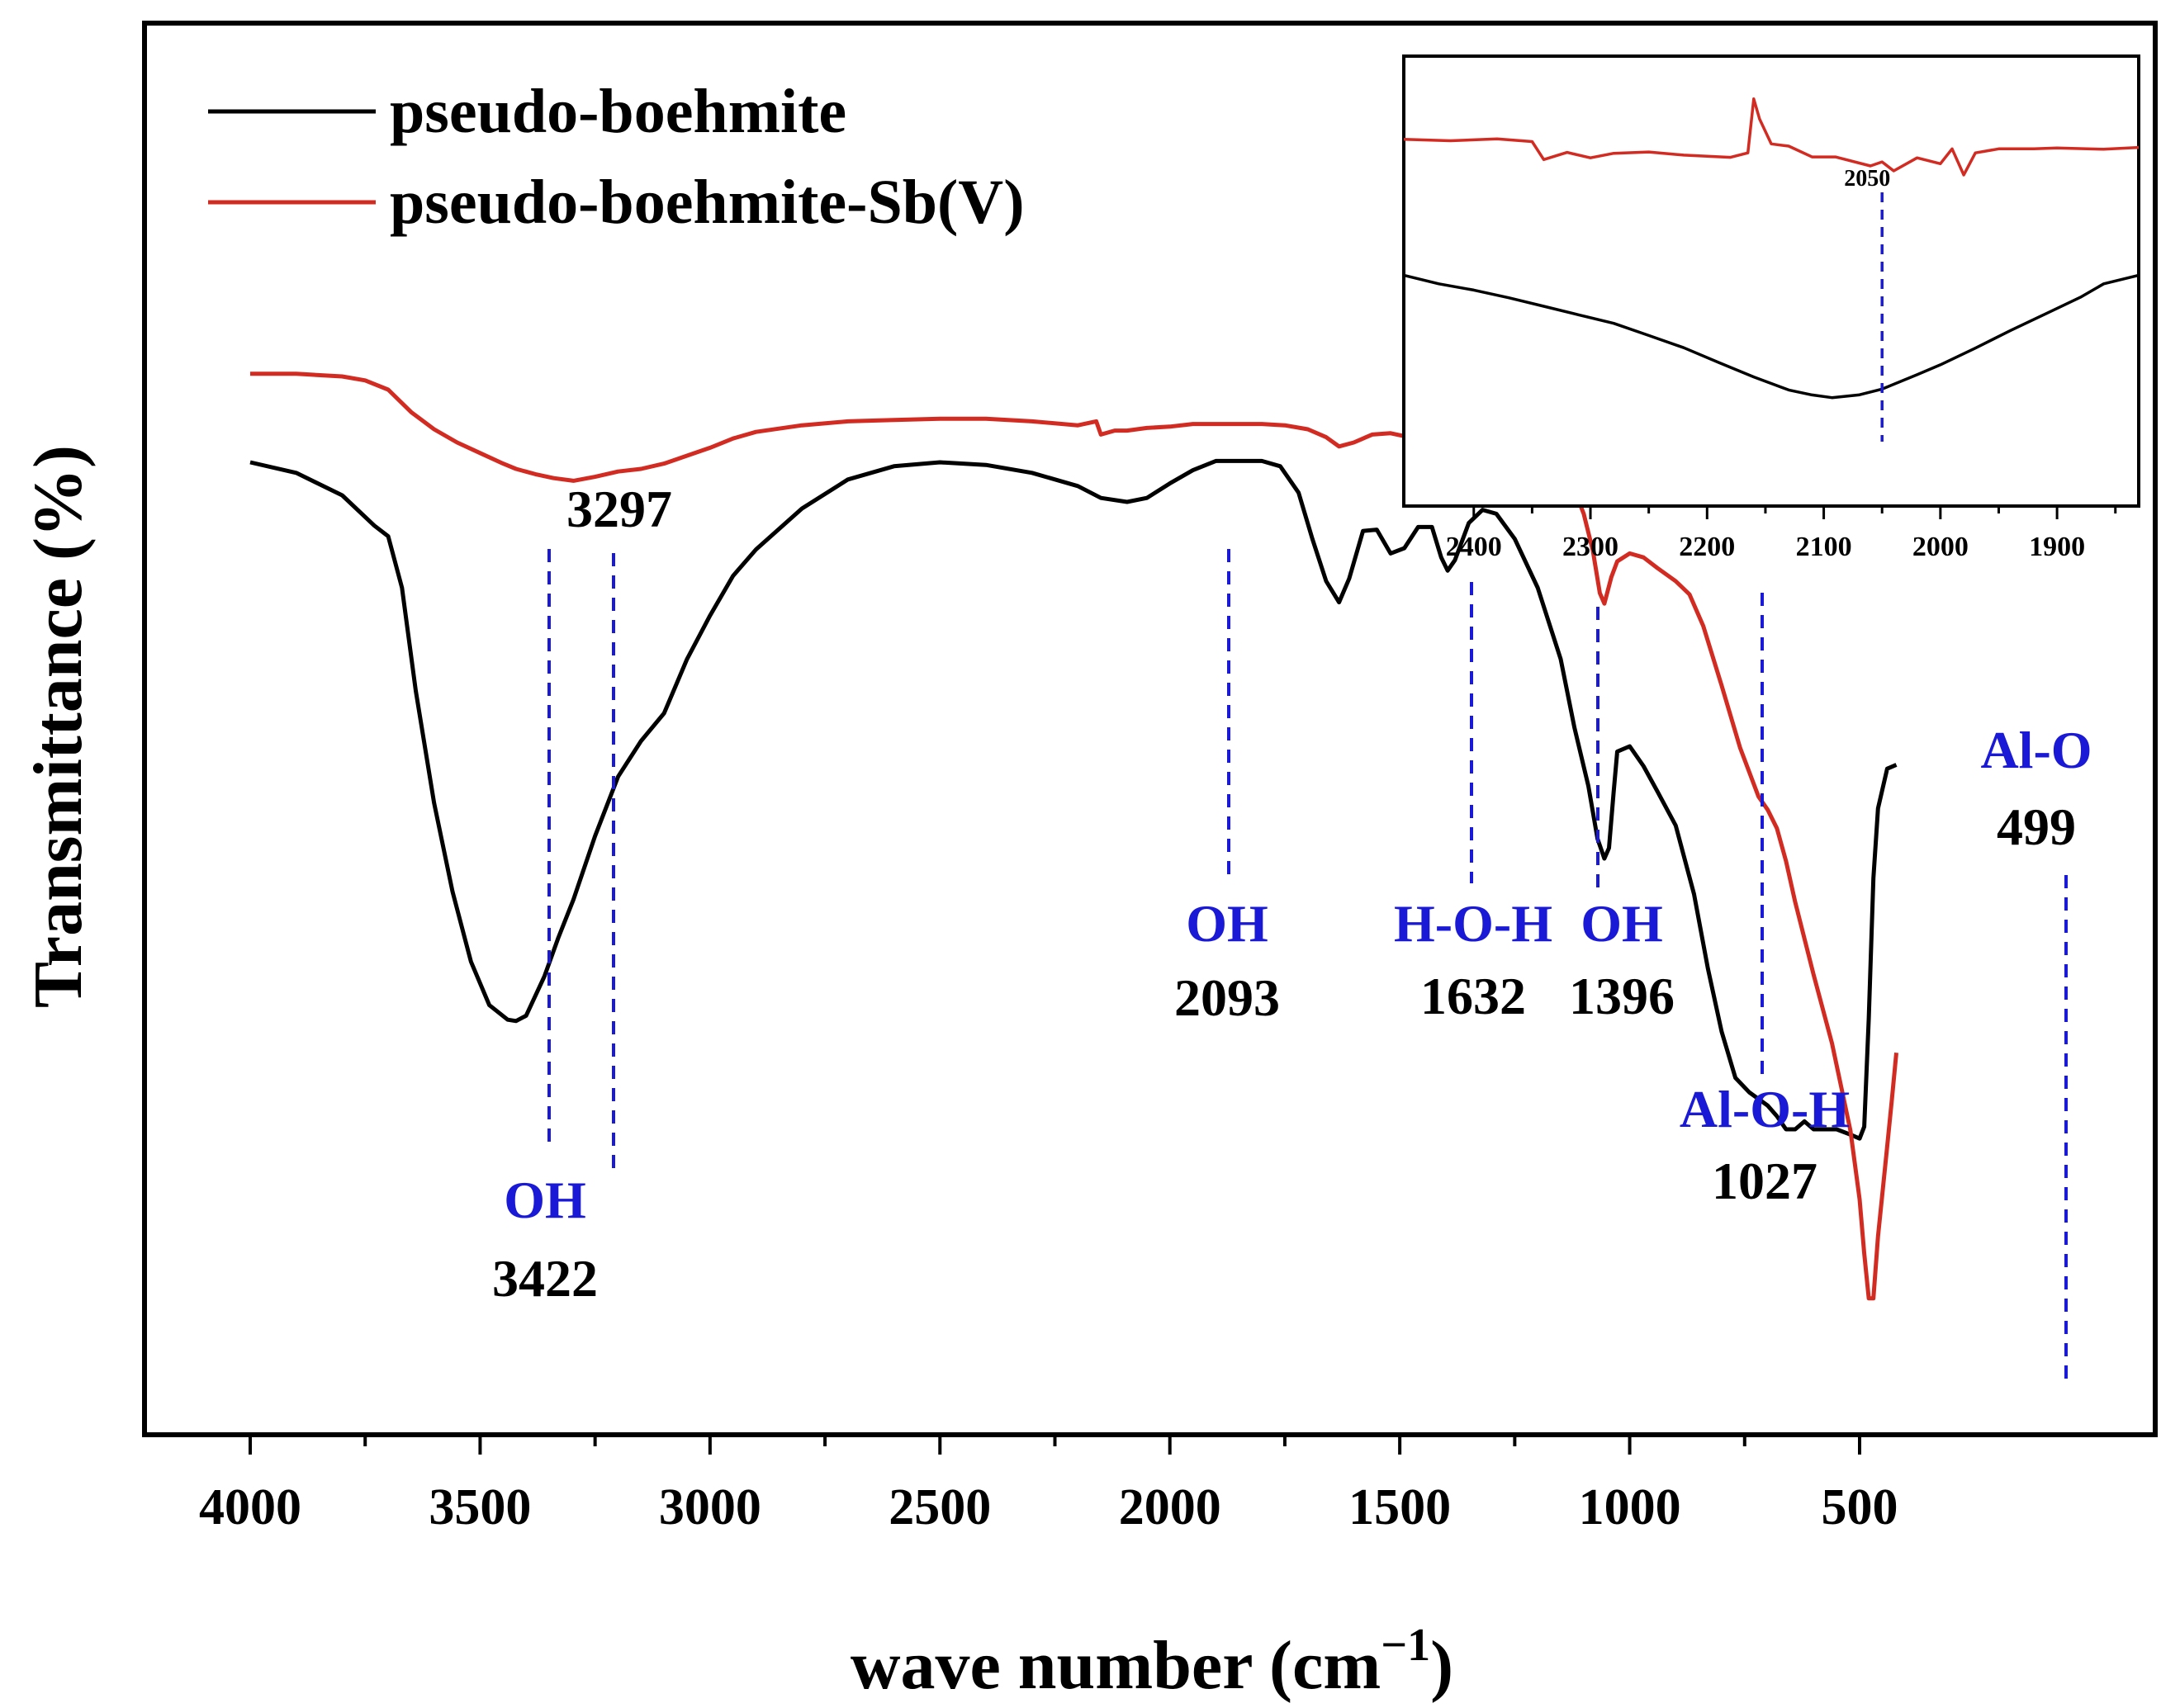  Describe the element at coordinates (1474, 547) in the screenshot. I see `inset-x-tick-label: 2400` at that location.